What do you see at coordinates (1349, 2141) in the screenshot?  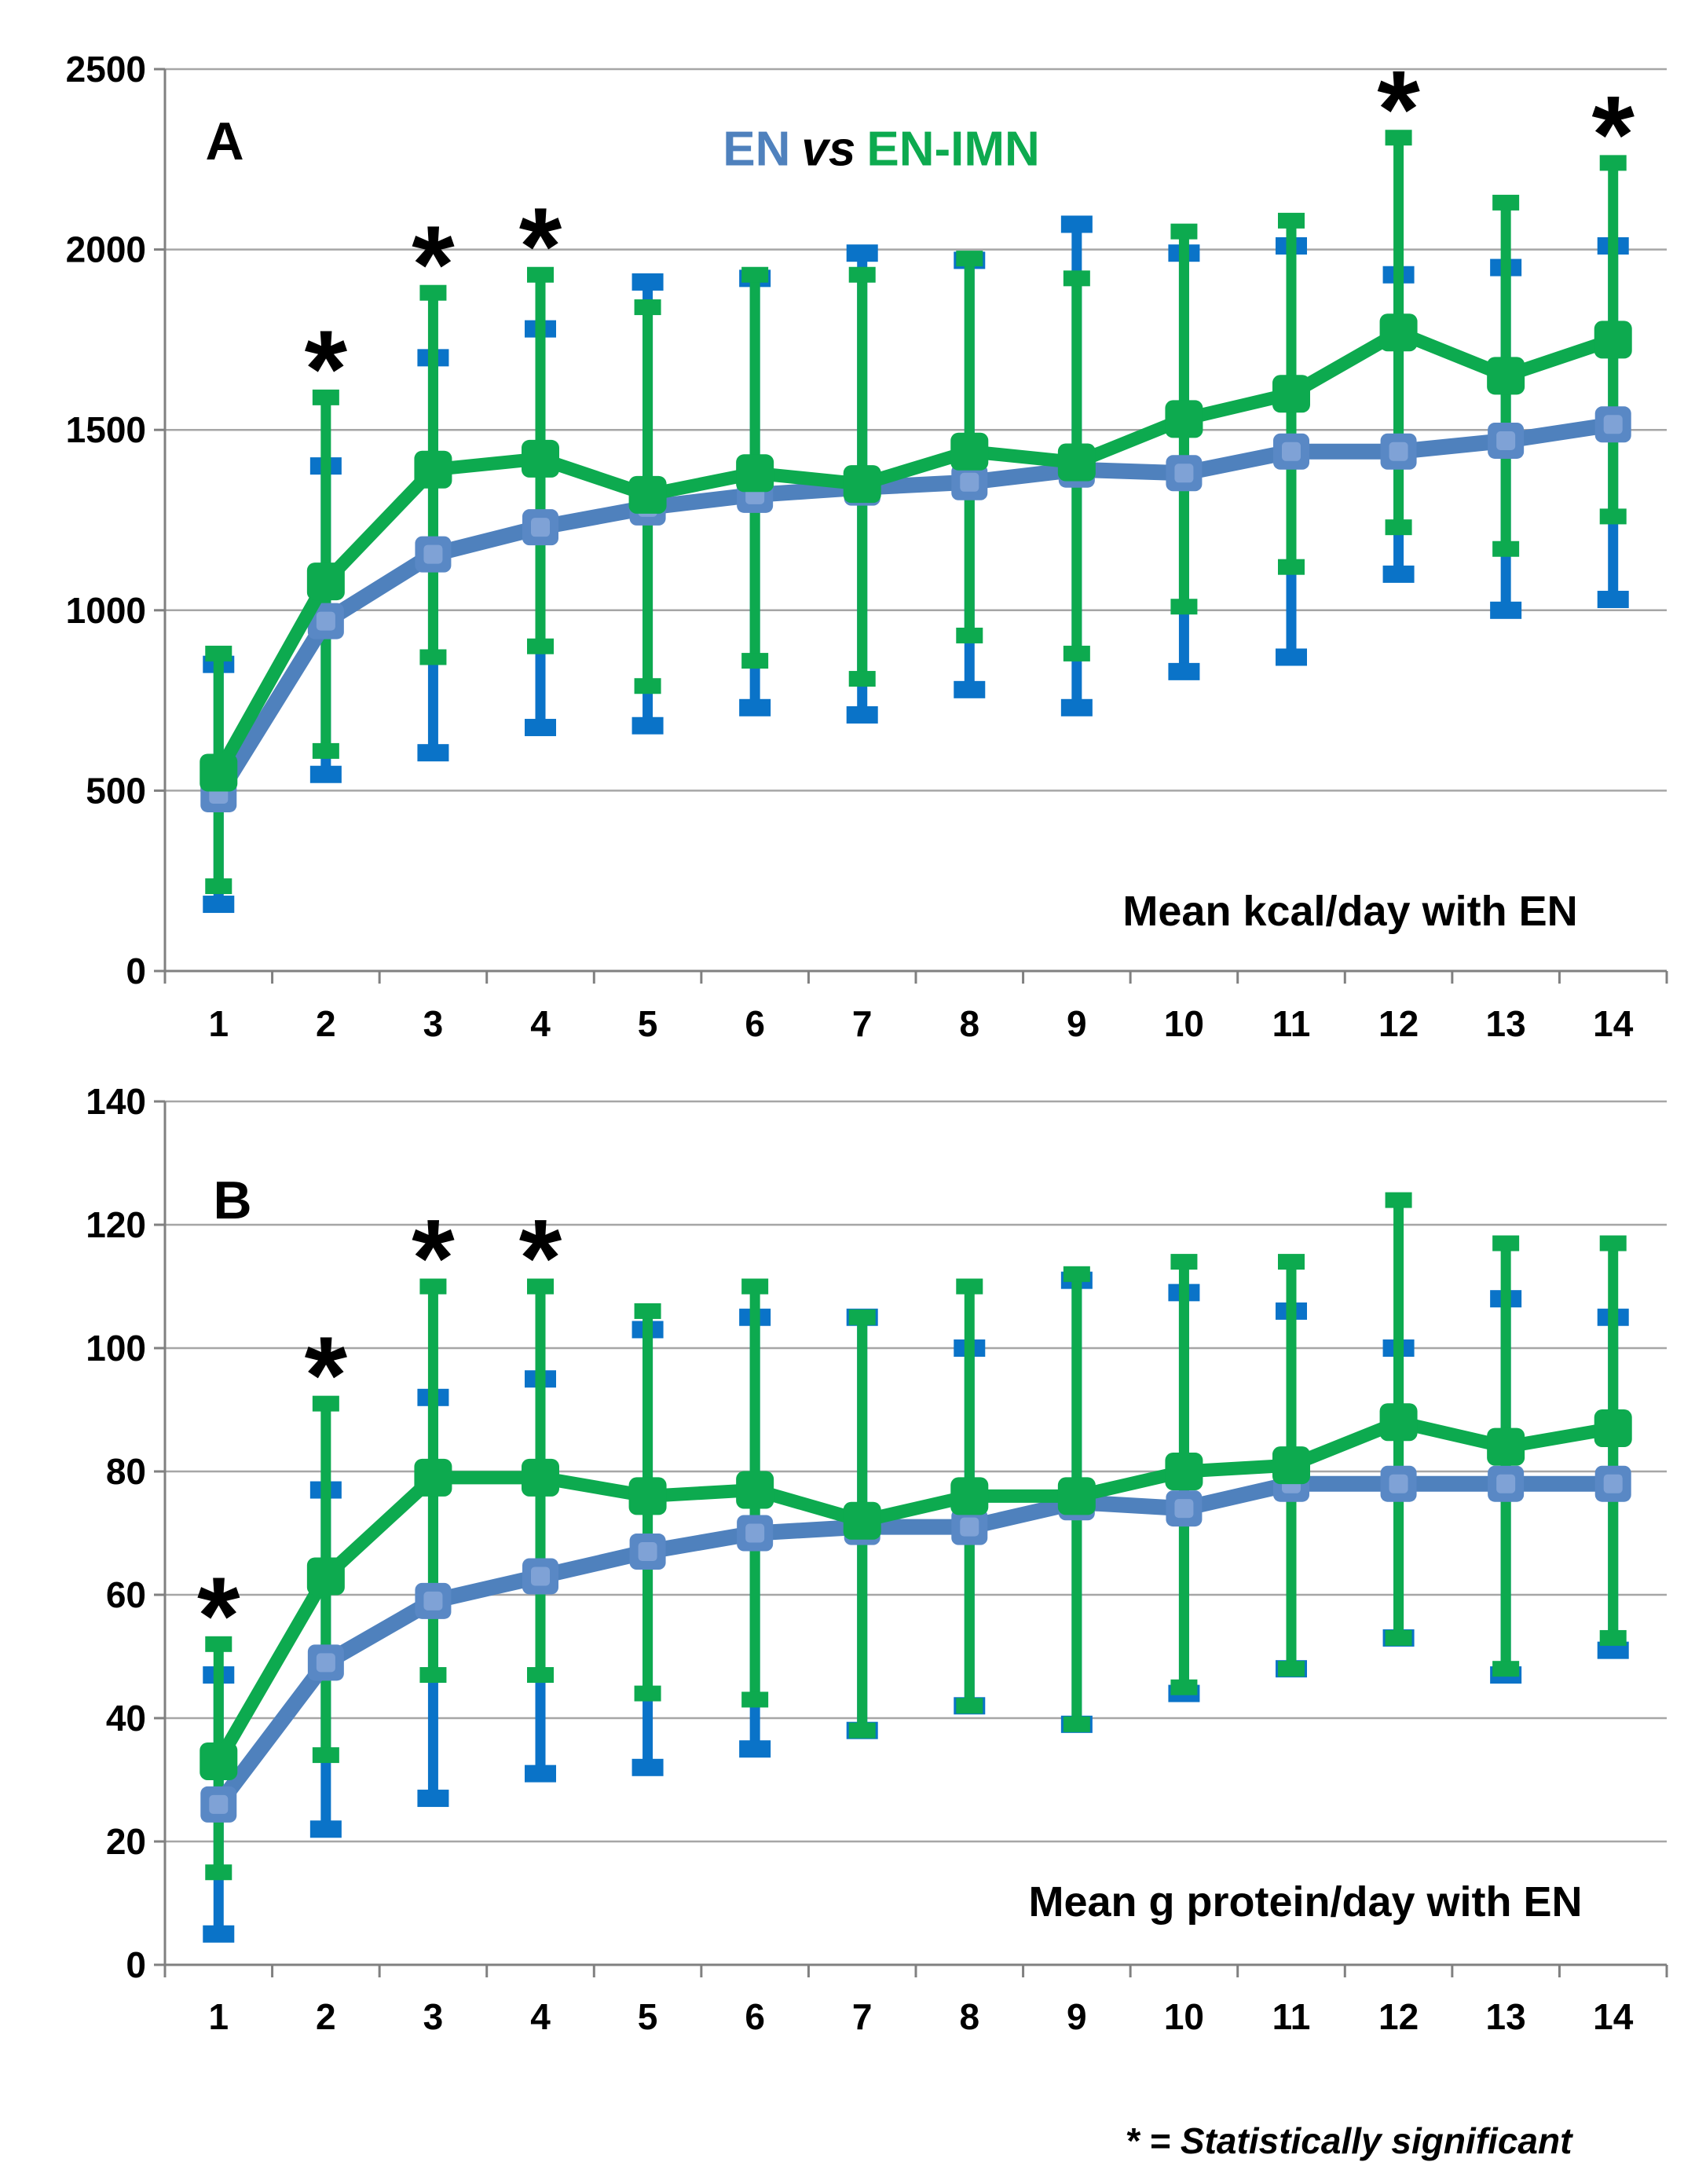 I see `significance-footnote: * = Statistically significant` at bounding box center [1349, 2141].